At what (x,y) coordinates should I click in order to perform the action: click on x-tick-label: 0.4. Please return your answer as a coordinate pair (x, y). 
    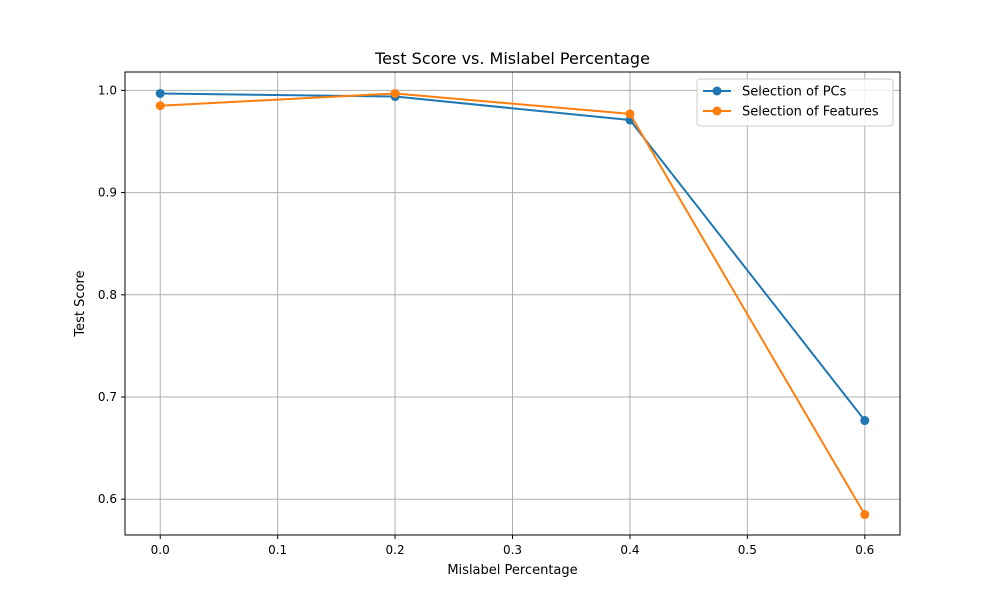
    Looking at the image, I should click on (629, 550).